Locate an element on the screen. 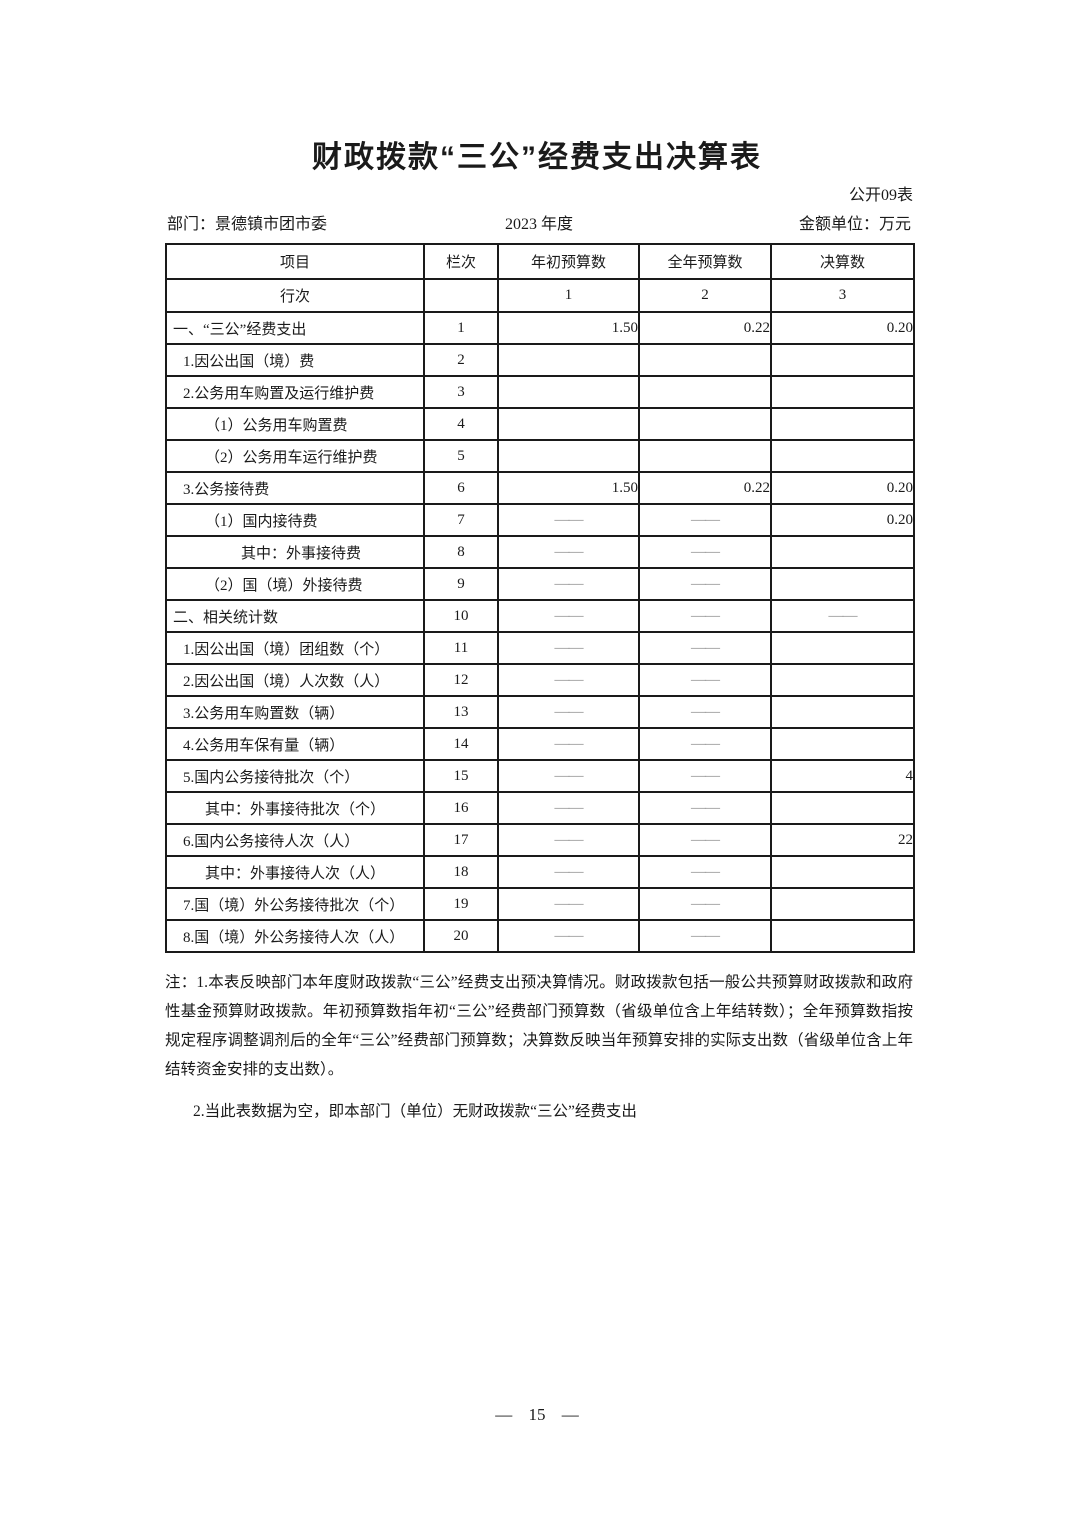 The width and height of the screenshot is (1074, 1520). header-column-index: 栏次 is located at coordinates (461, 261).